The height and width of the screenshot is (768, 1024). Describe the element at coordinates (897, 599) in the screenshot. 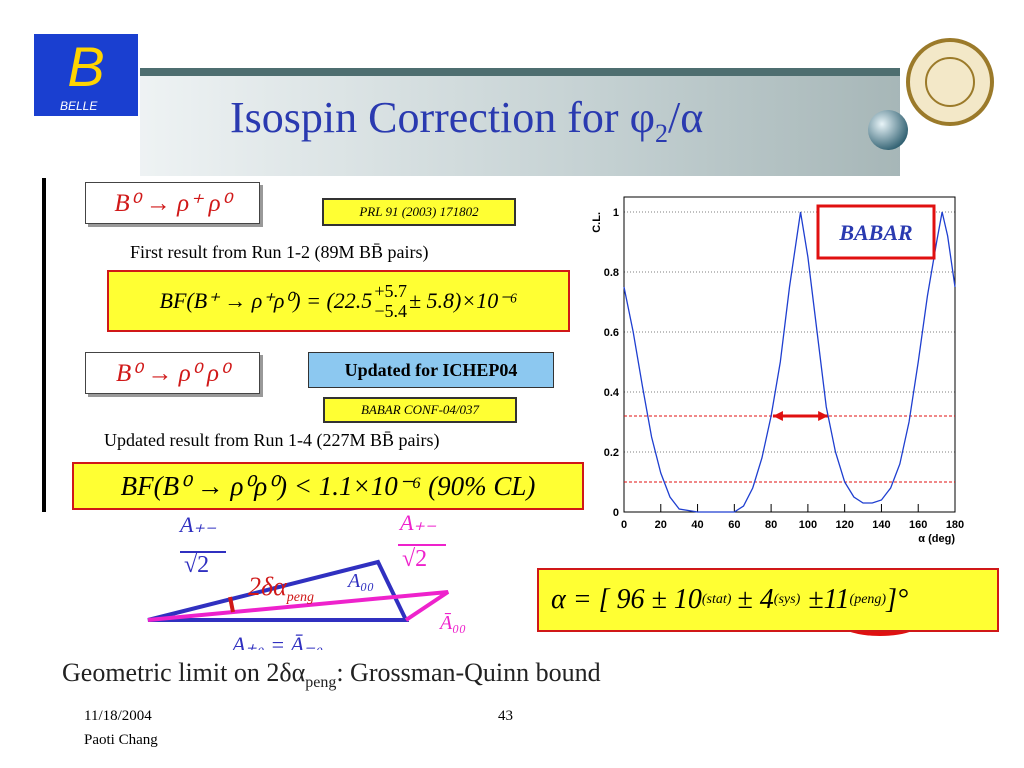

I see `alpha: ]°` at that location.